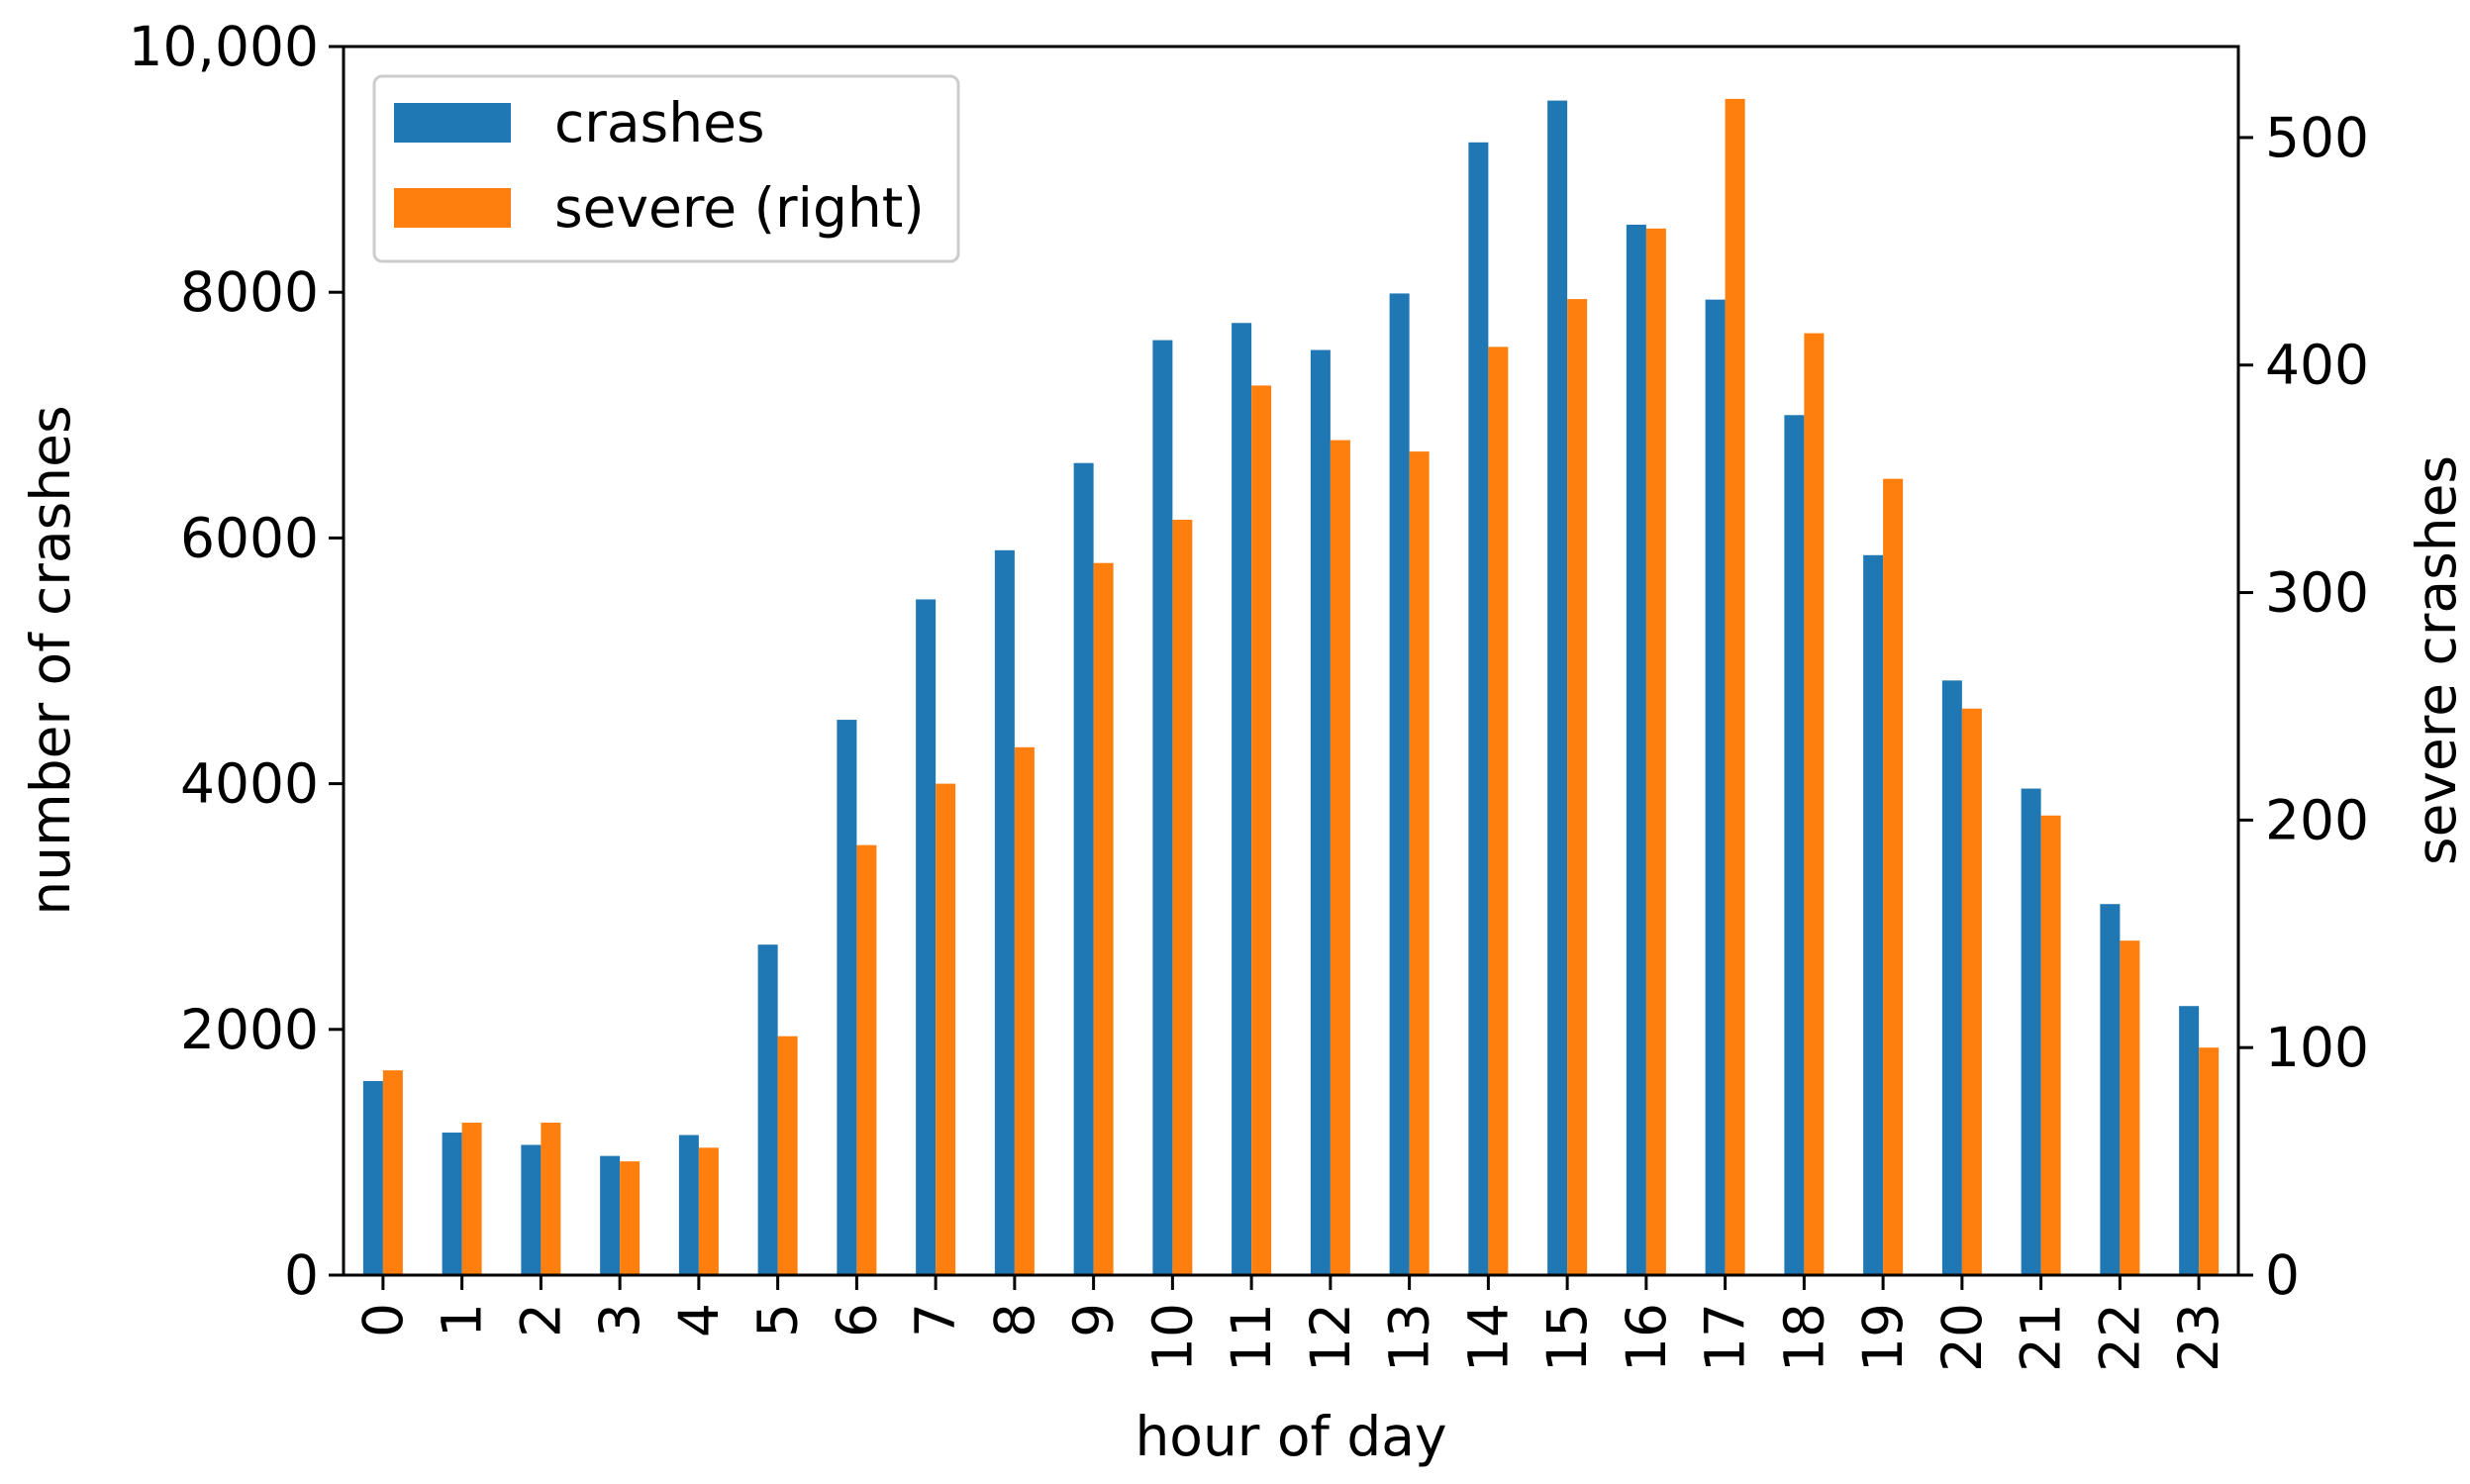  I want to click on y-tick-right-label: 300, so click(2317, 593).